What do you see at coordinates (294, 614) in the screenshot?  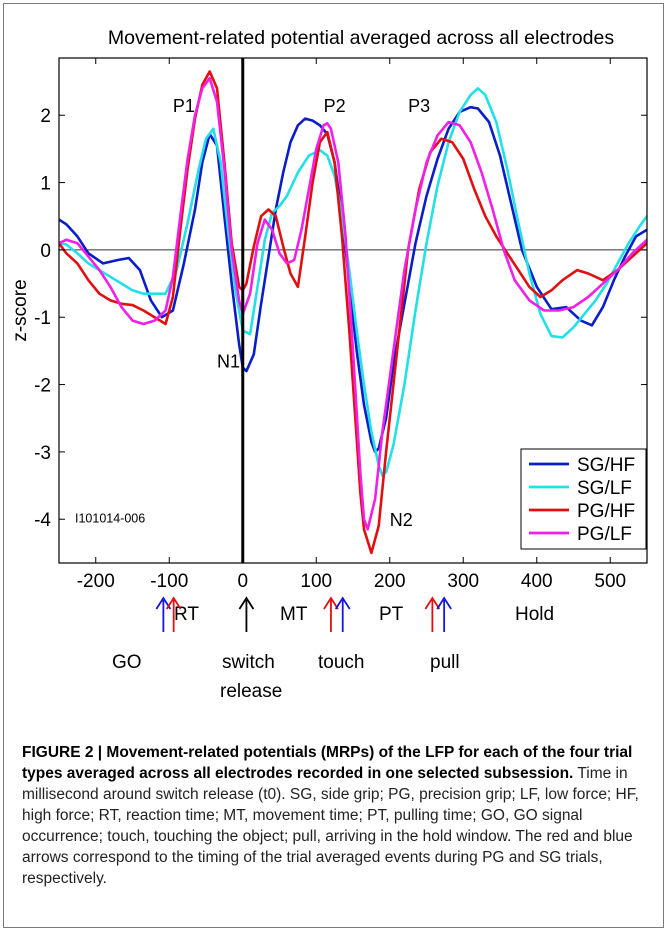 I see `mt-label: MT` at bounding box center [294, 614].